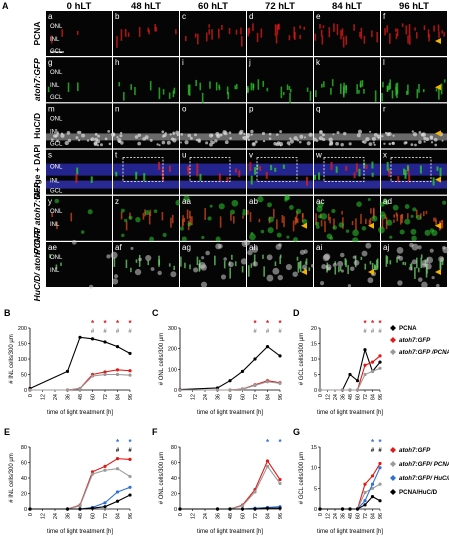  I want to click on x-tick-label: 84, so click(374, 397).